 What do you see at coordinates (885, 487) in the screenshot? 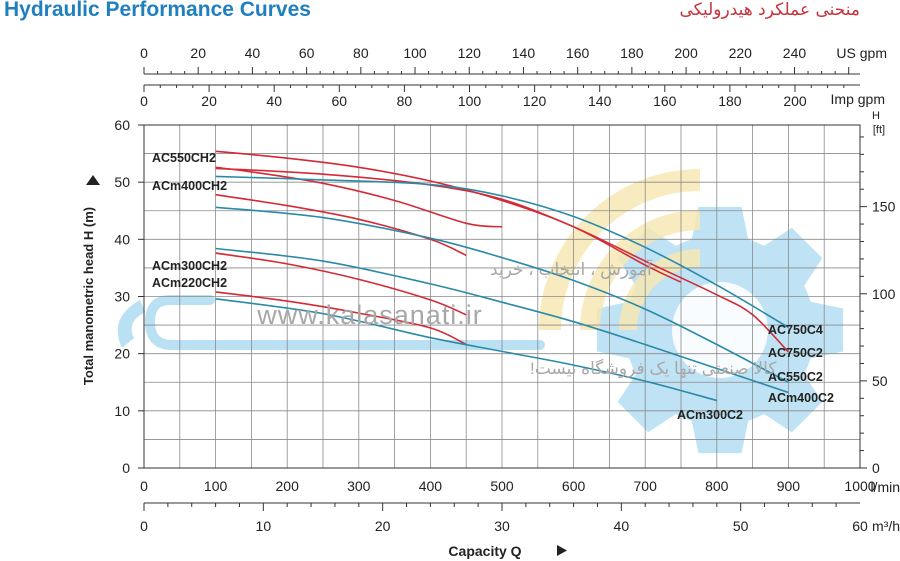
I see `unit-lmin: l/min` at bounding box center [885, 487].